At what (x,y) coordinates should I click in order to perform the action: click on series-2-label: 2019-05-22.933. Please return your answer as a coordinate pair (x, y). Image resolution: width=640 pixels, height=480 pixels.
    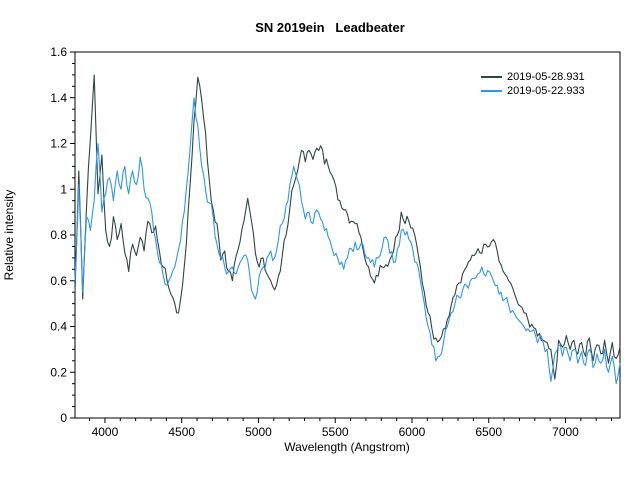
    Looking at the image, I should click on (546, 91).